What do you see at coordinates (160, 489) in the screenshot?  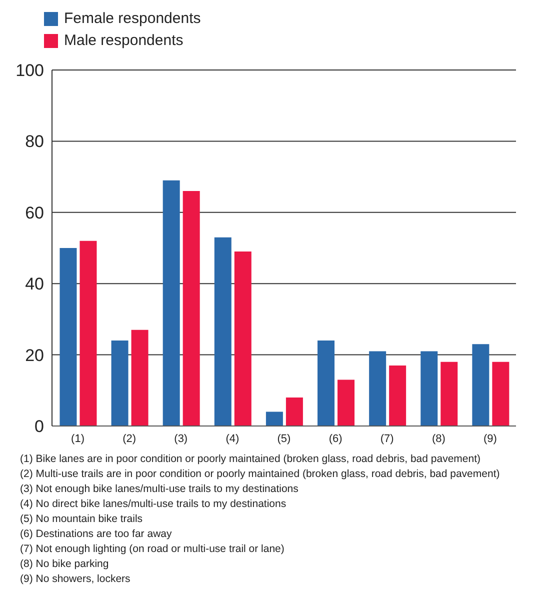 I see `text: (3) Not enough bike lanes/multi-use trails to my destinations` at bounding box center [160, 489].